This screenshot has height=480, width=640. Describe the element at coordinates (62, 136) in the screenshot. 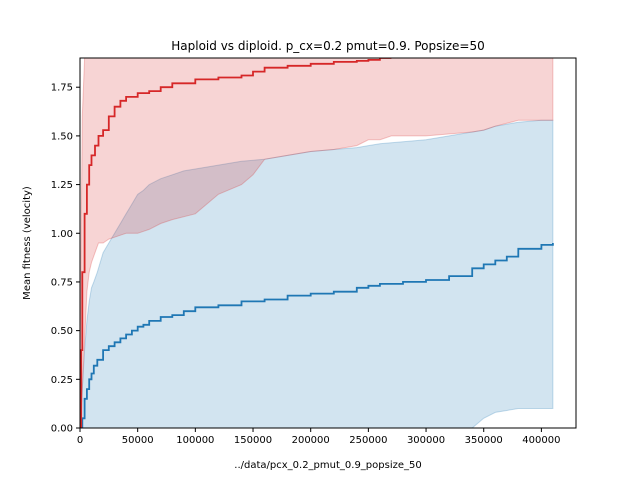

I see `y-tick-label: 1.50` at that location.